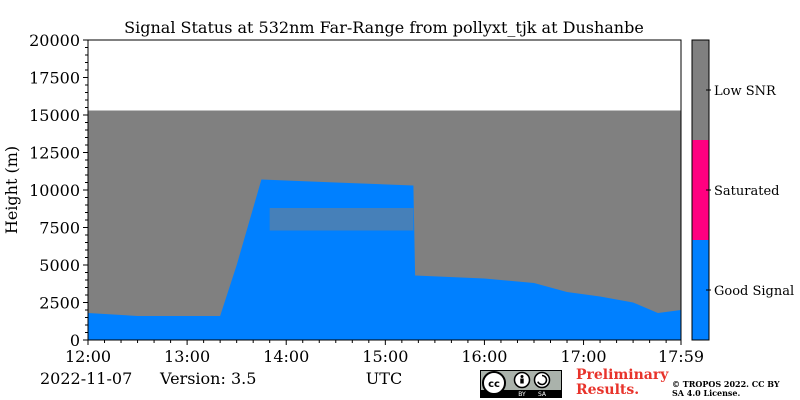 Image resolution: width=800 pixels, height=400 pixels. I want to click on y-tick-label: 12500, so click(54, 153).